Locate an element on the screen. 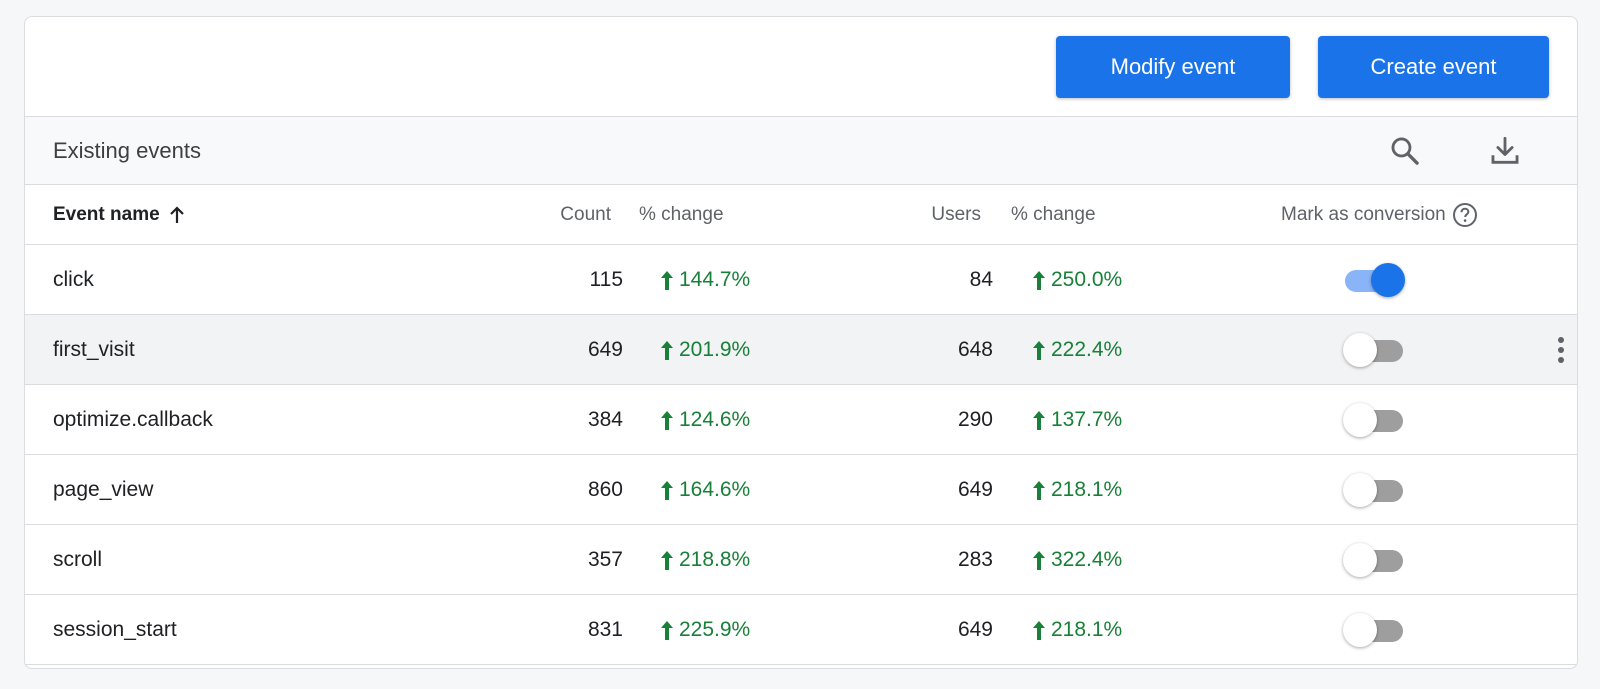 Image resolution: width=1600 pixels, height=689 pixels. users-change-cell: 250.0% is located at coordinates (1076, 279).